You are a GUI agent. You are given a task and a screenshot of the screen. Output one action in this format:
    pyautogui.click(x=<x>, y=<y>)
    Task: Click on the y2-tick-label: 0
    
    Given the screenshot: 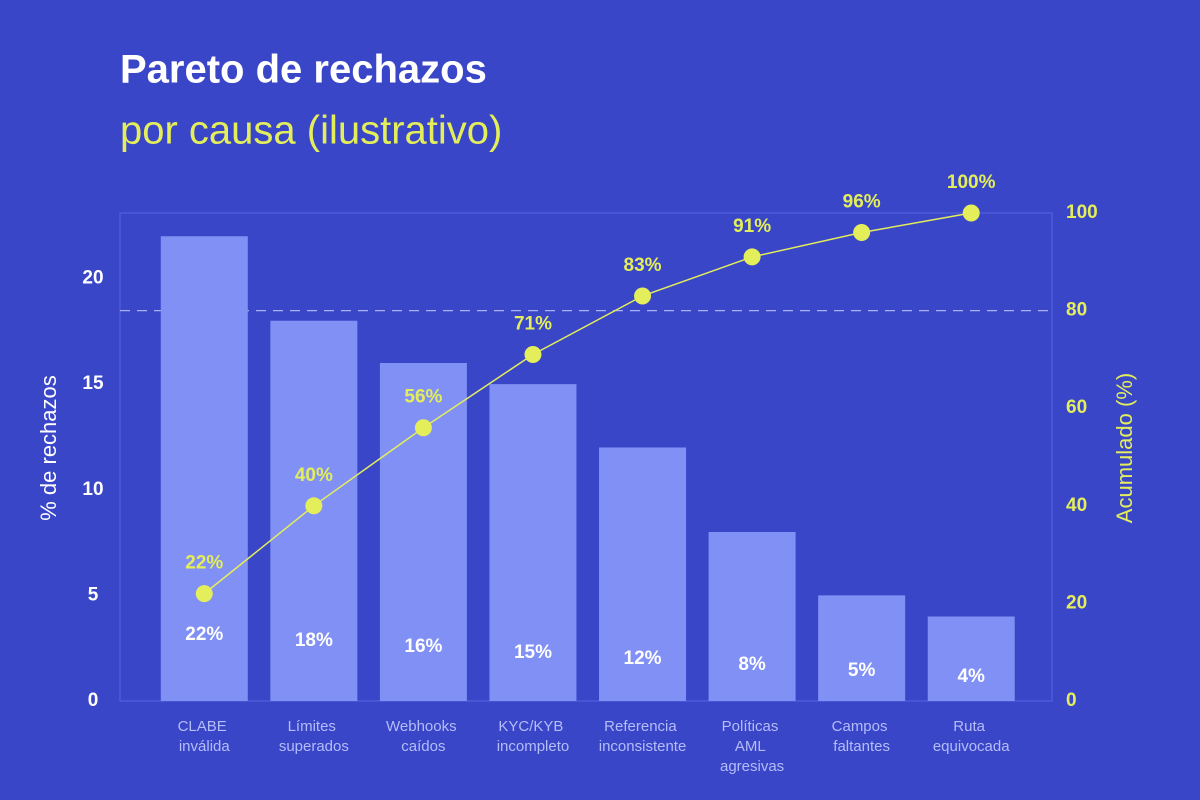 What is the action you would take?
    pyautogui.click(x=1071, y=700)
    